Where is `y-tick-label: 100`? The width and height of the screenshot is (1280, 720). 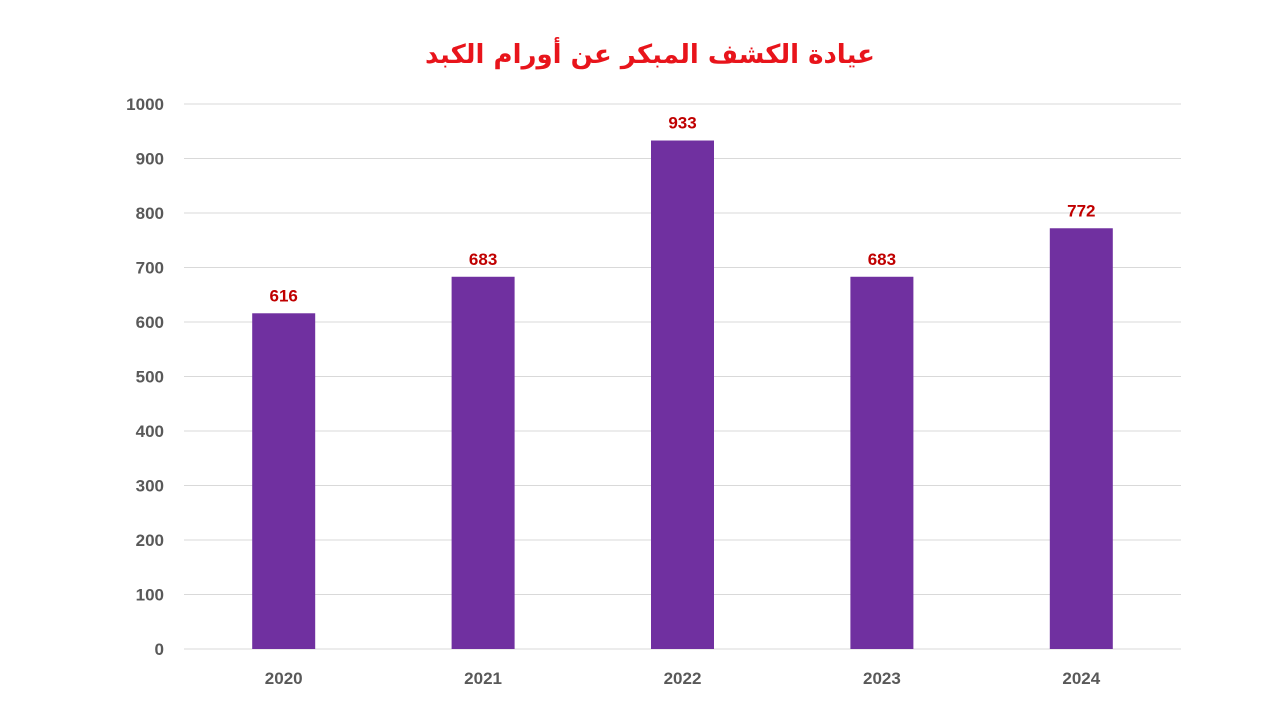
y-tick-label: 100 is located at coordinates (150, 595).